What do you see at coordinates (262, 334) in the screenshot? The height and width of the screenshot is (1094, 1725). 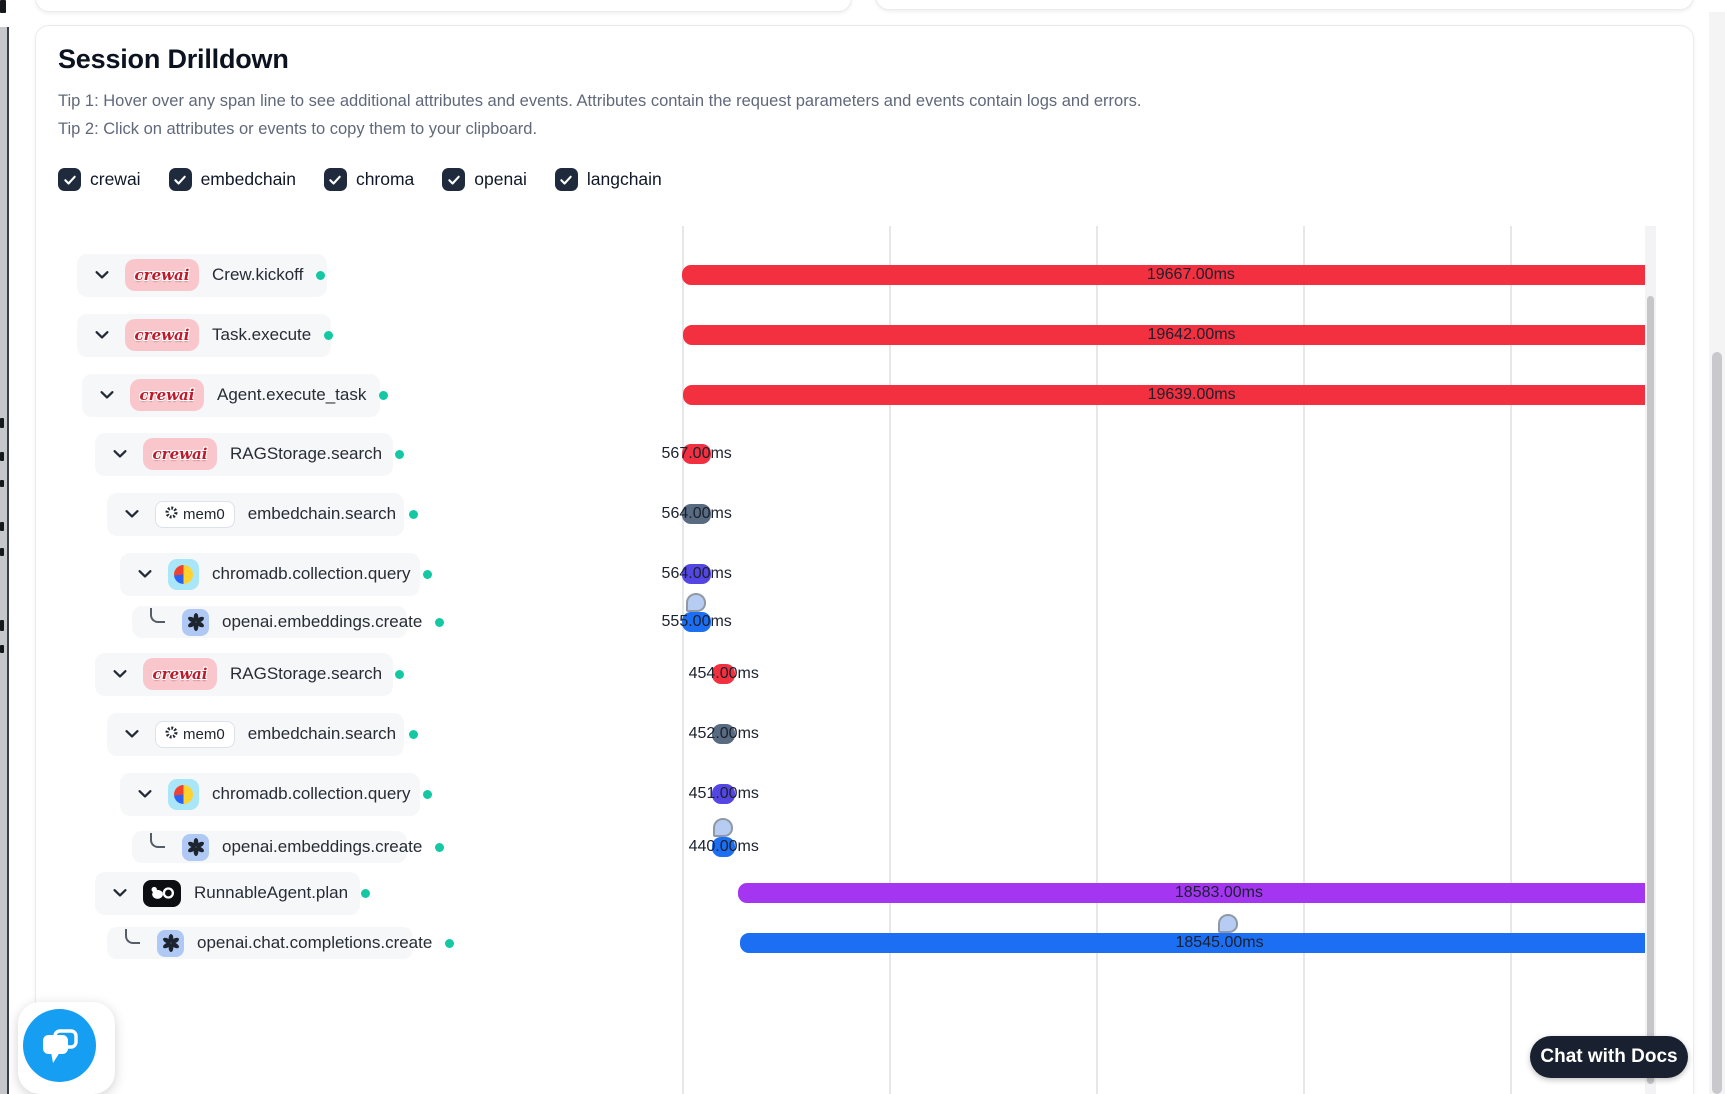 I see `span-name: Task.execute` at bounding box center [262, 334].